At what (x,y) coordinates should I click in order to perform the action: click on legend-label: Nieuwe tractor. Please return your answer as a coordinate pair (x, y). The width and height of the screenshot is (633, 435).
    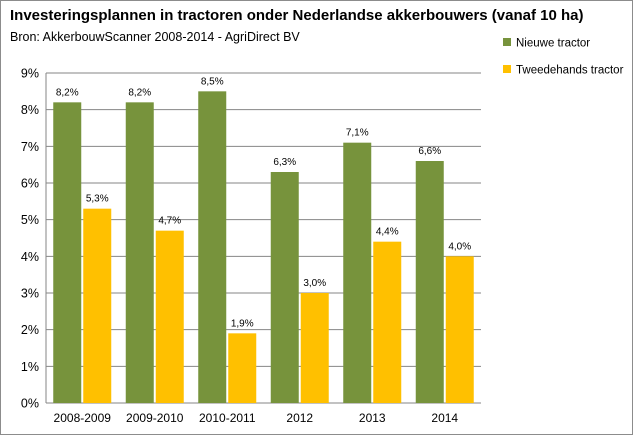
    Looking at the image, I should click on (553, 44).